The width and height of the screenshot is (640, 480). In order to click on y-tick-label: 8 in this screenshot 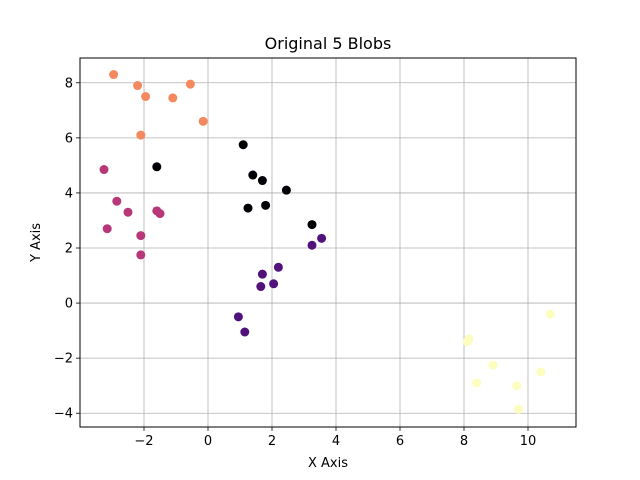, I will do `click(69, 83)`.